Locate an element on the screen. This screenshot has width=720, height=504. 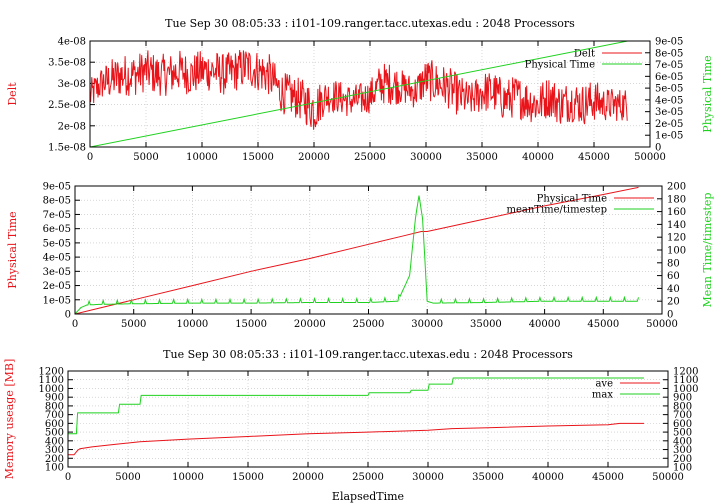
y-tick-label: 6e-05 is located at coordinates (57, 229).